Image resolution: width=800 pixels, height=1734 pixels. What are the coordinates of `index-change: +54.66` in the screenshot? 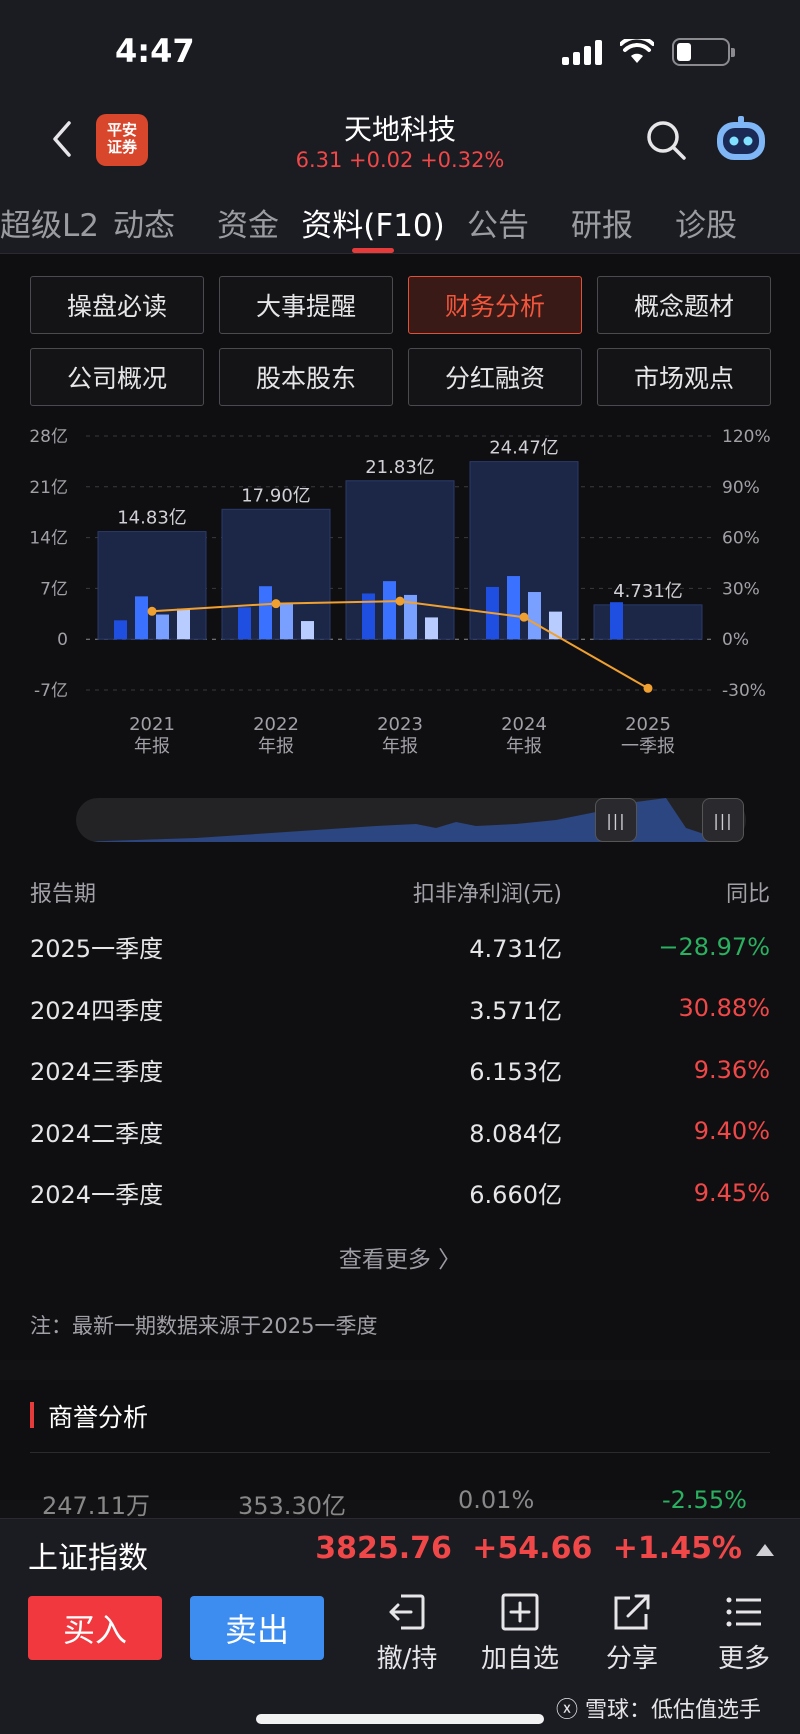 It's located at (532, 1548).